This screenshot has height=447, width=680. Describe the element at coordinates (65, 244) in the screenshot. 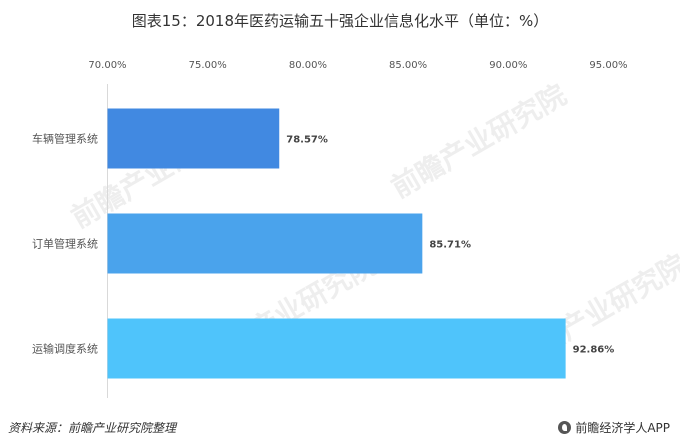

I see `category-label: 订单管理系统` at that location.